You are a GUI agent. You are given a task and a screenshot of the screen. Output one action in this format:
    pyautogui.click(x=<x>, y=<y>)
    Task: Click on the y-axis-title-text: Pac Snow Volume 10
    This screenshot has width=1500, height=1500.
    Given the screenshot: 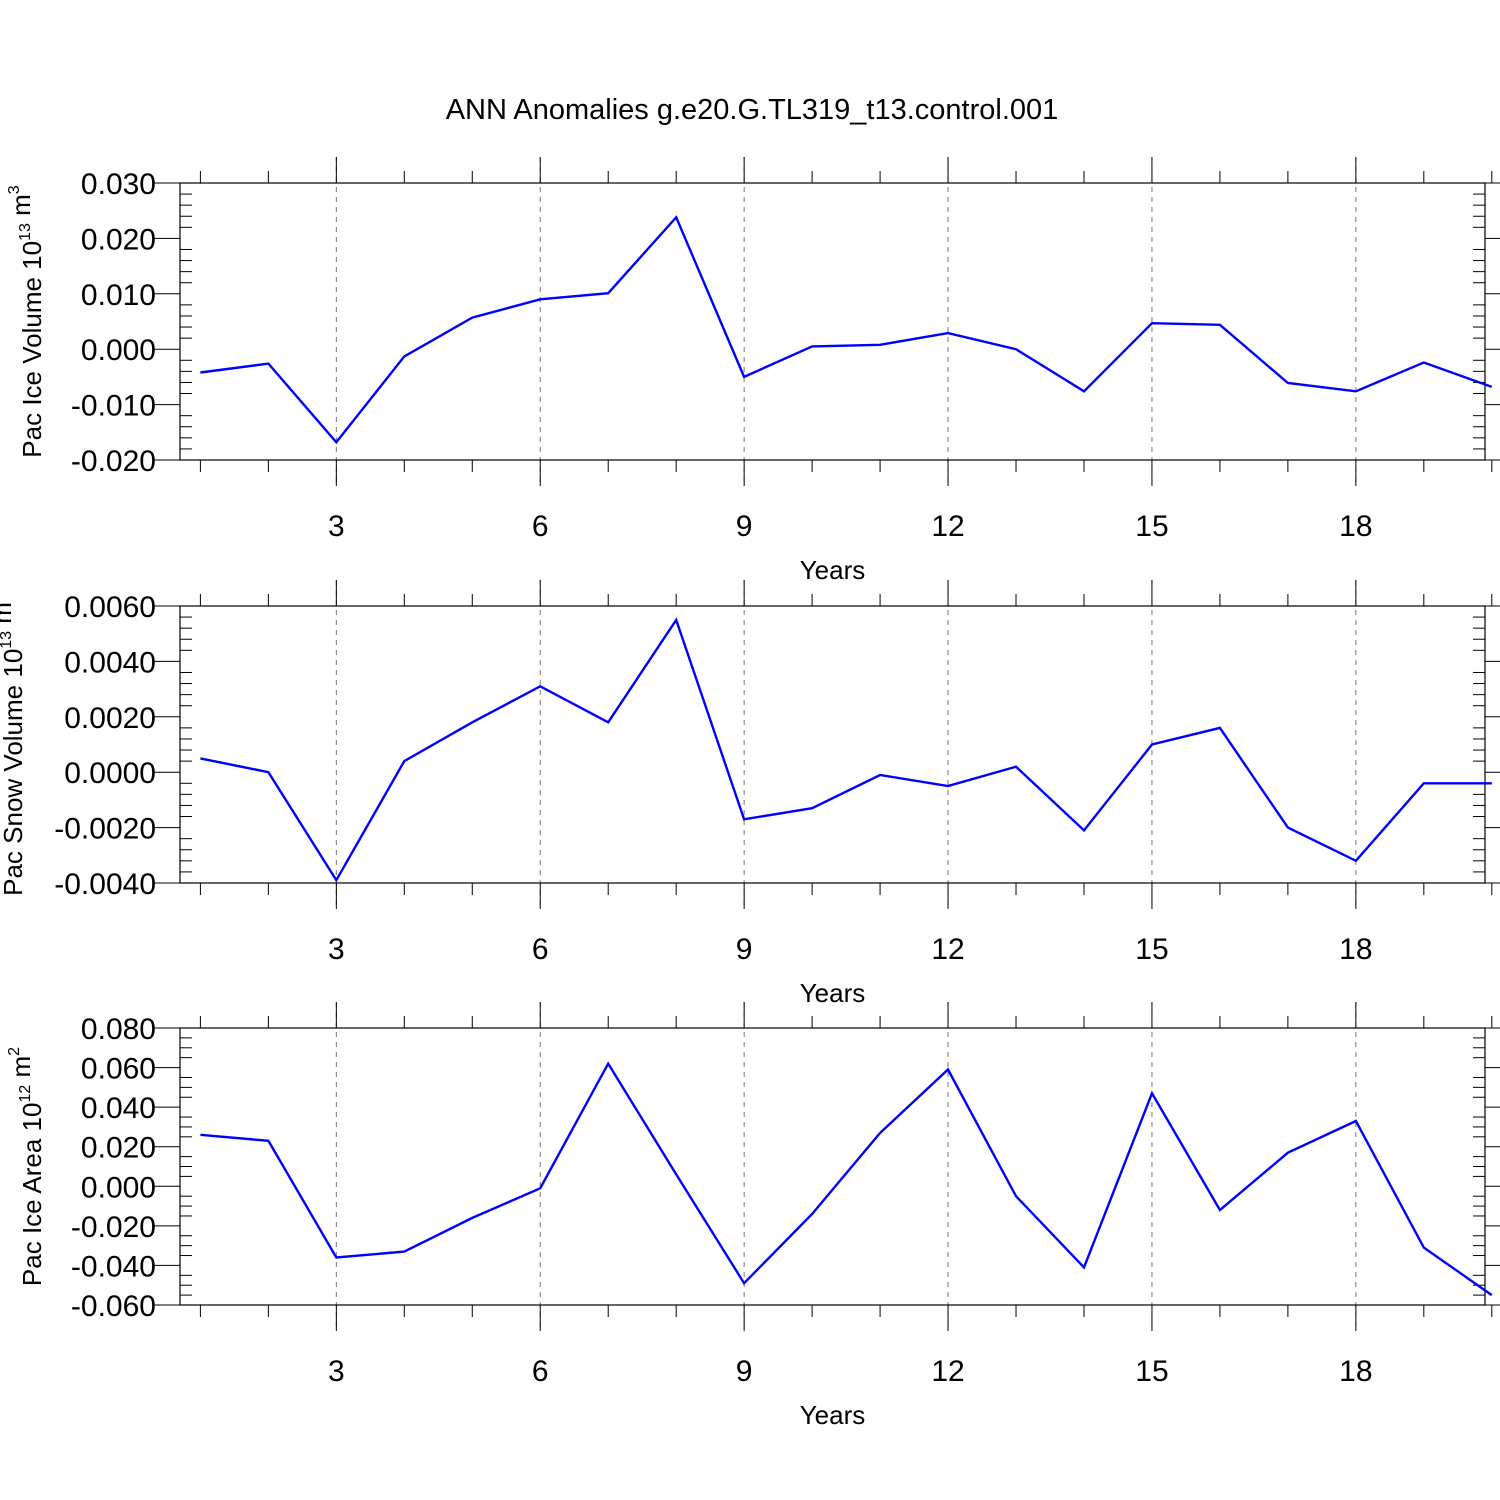 What is the action you would take?
    pyautogui.click(x=14, y=772)
    